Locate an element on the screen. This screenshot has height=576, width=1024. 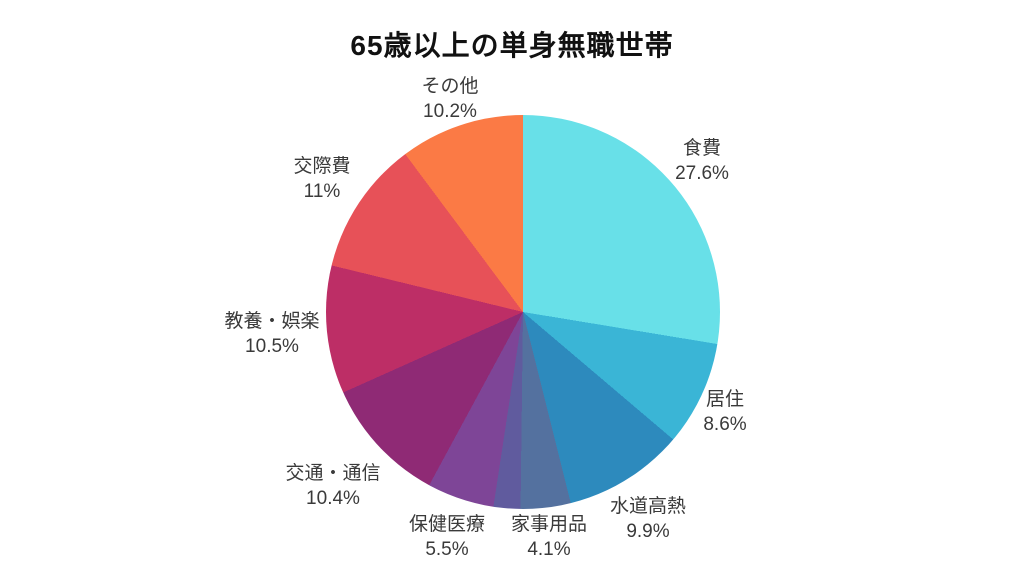
label-housing: 居住 8.6% is located at coordinates (724, 412).